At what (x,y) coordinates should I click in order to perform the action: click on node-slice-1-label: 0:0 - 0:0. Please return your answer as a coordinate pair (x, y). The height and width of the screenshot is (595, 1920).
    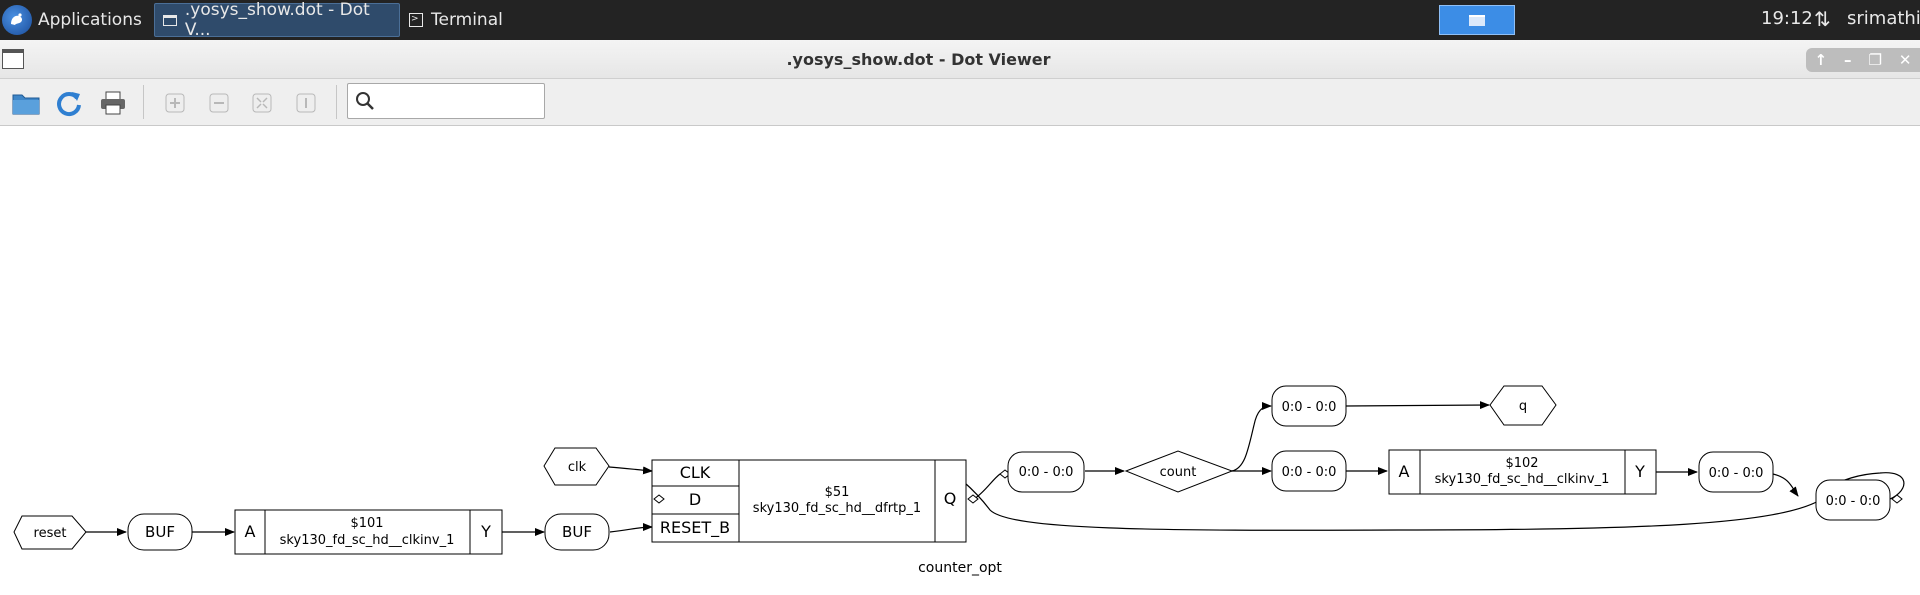
    Looking at the image, I should click on (1046, 472).